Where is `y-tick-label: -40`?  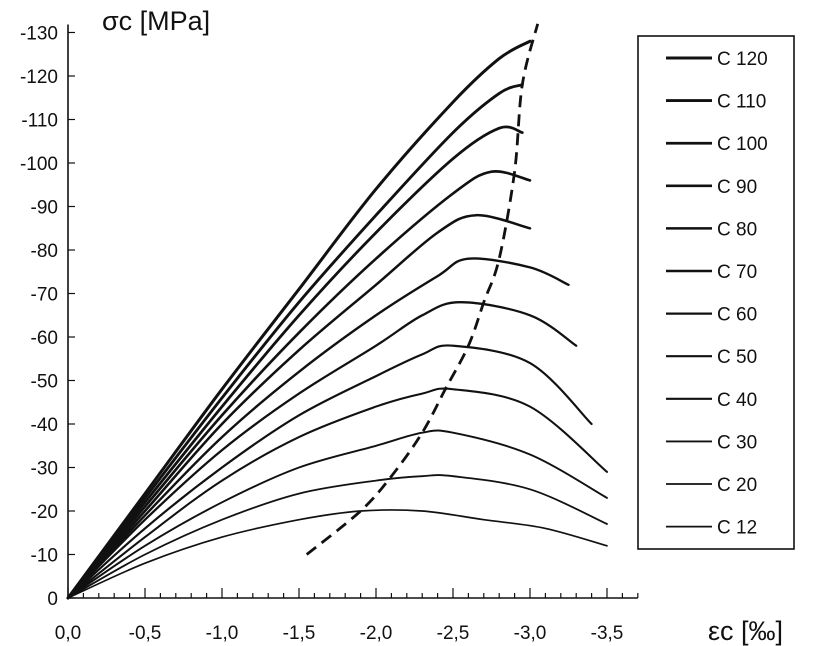
y-tick-label: -40 is located at coordinates (44, 425).